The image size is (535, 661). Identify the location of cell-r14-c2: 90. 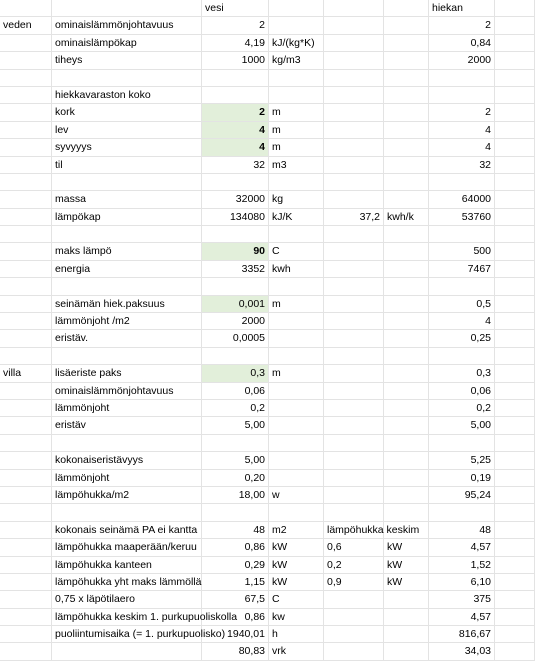
(235, 252).